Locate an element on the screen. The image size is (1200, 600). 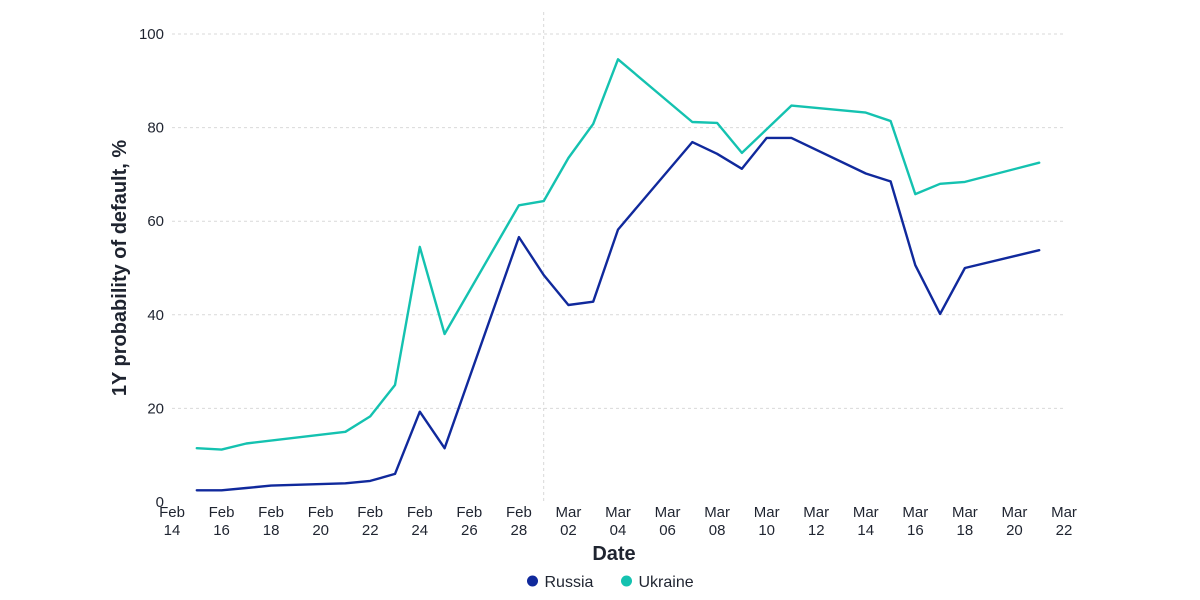
x-tick-label-2022-03-08: Mar 08 is located at coordinates (717, 521).